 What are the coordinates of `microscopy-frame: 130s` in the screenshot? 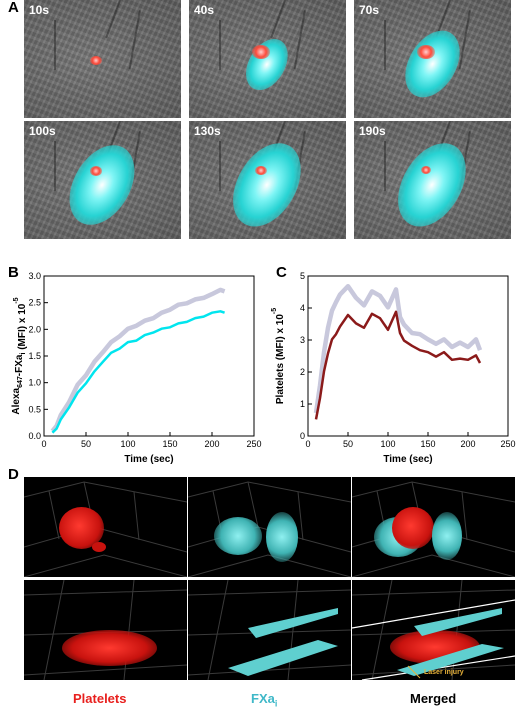 It's located at (267, 180).